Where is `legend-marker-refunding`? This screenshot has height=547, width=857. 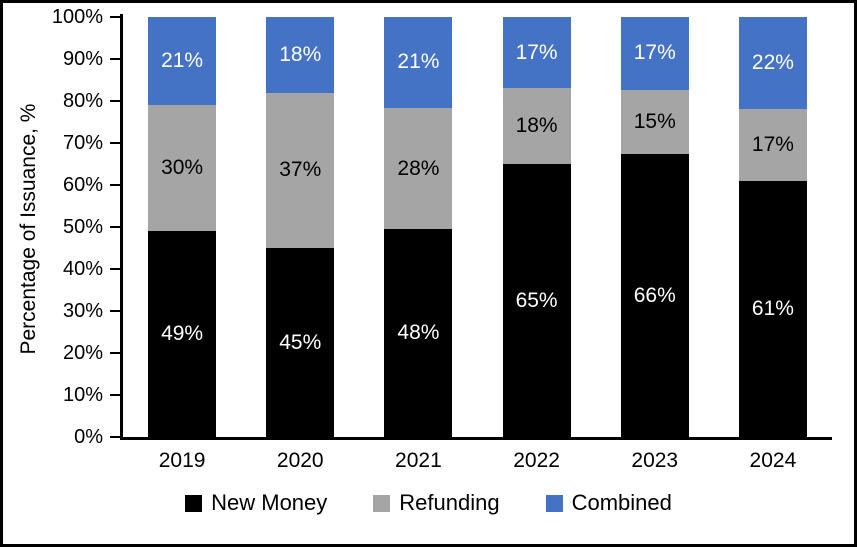 legend-marker-refunding is located at coordinates (382, 503).